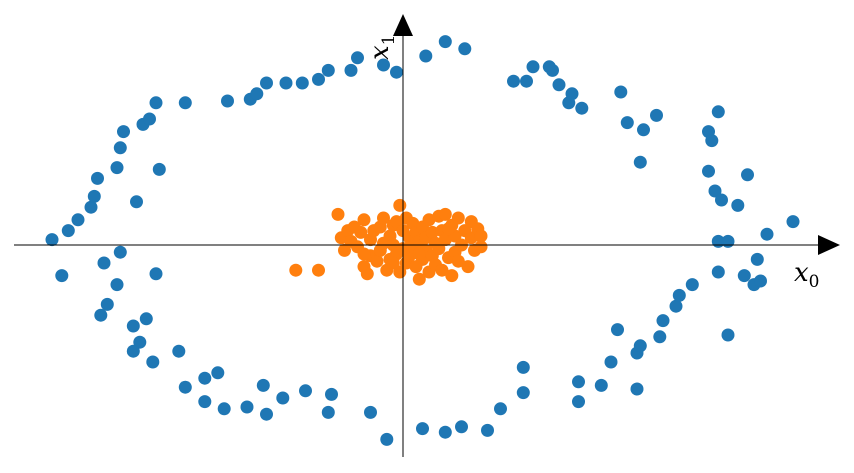  What do you see at coordinates (389, 40) in the screenshot?
I see `y-axis-label-subscript: 1` at bounding box center [389, 40].